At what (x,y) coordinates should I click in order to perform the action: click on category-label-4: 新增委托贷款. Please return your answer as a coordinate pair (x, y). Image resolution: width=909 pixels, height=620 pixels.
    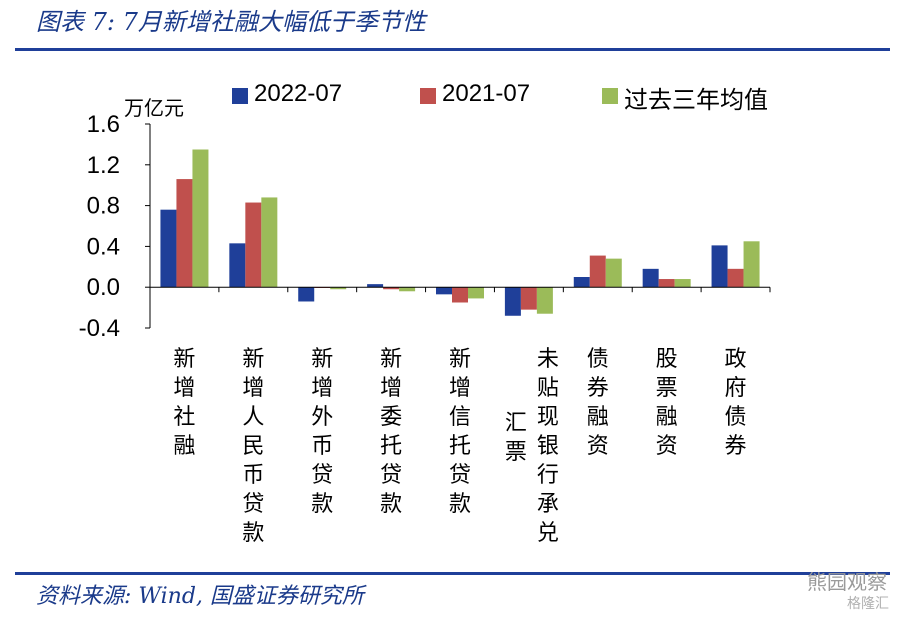
    Looking at the image, I should click on (391, 432).